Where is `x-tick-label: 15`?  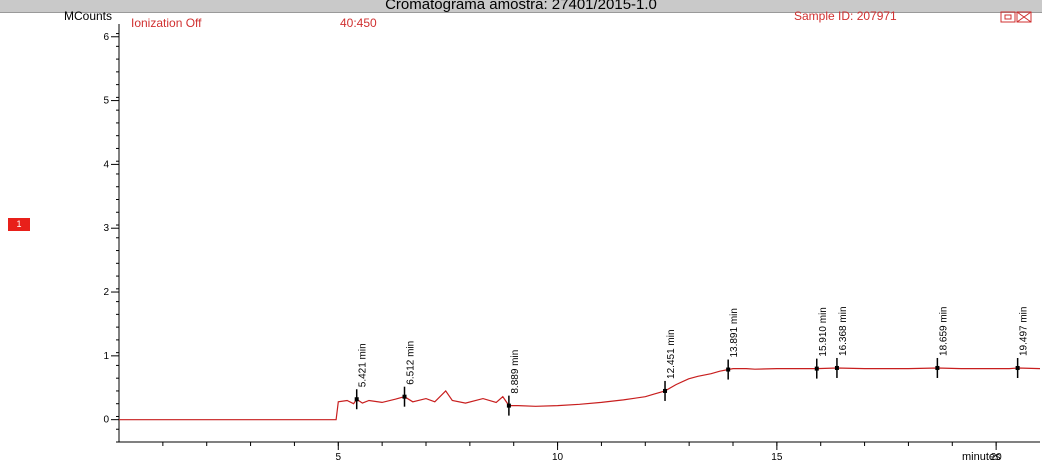
x-tick-label: 15 is located at coordinates (777, 457).